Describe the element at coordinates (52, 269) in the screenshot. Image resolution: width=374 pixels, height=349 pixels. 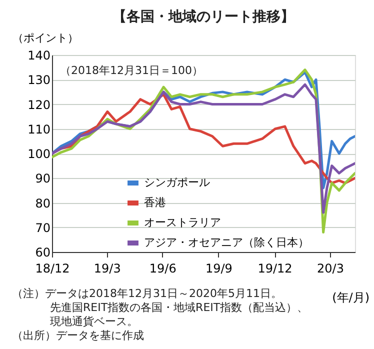
I see `x-tick-label: 18/12` at that location.